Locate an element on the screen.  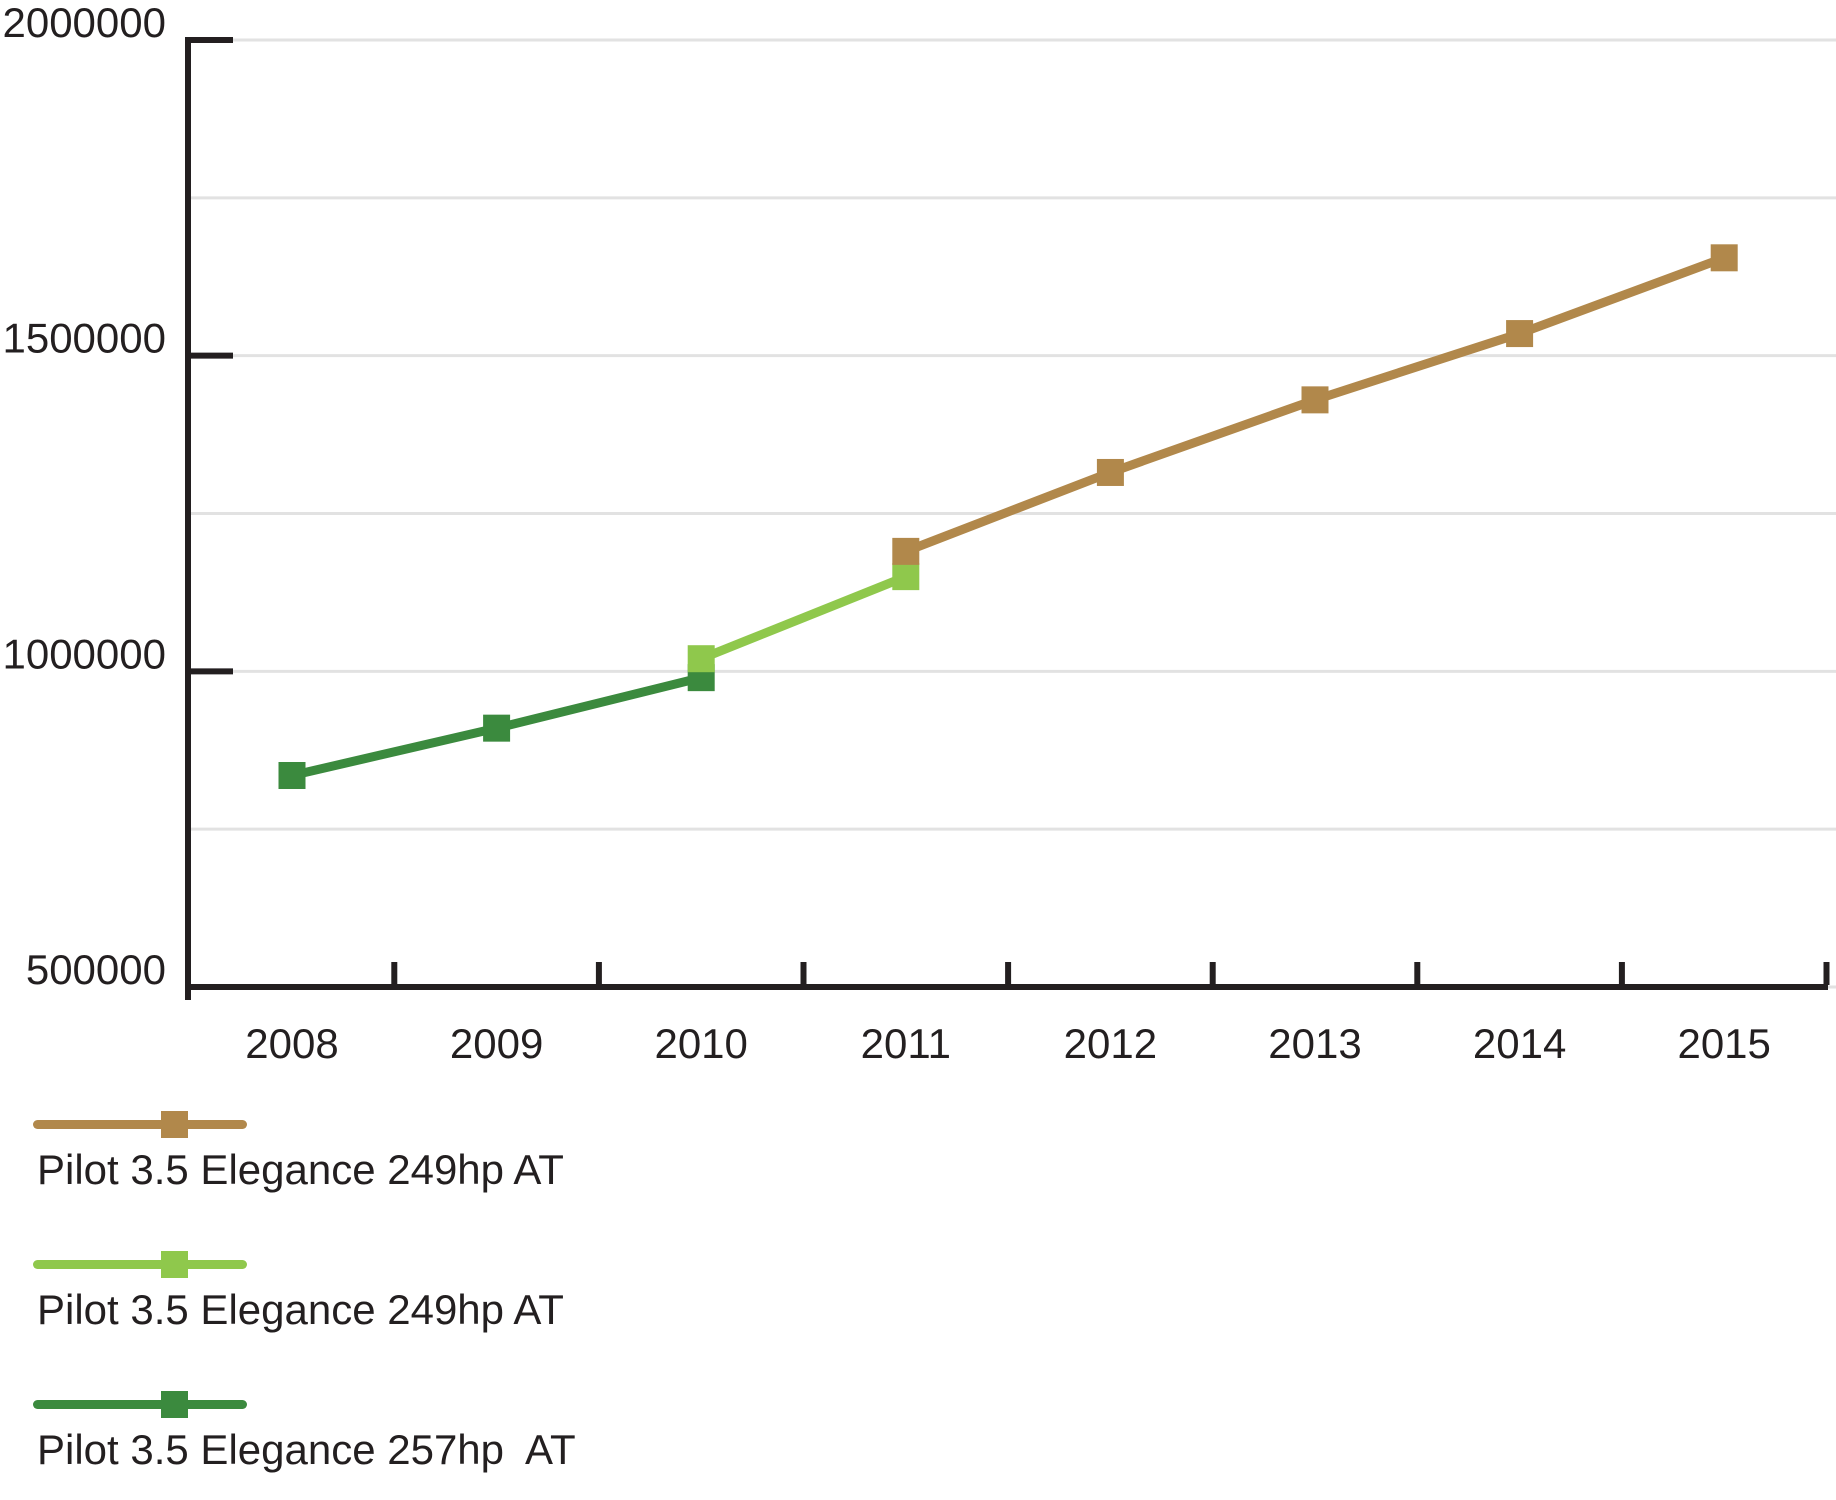
legend-item-series-2: Pilot 3.5 Elegance 257hp AT is located at coordinates (934, 1431).